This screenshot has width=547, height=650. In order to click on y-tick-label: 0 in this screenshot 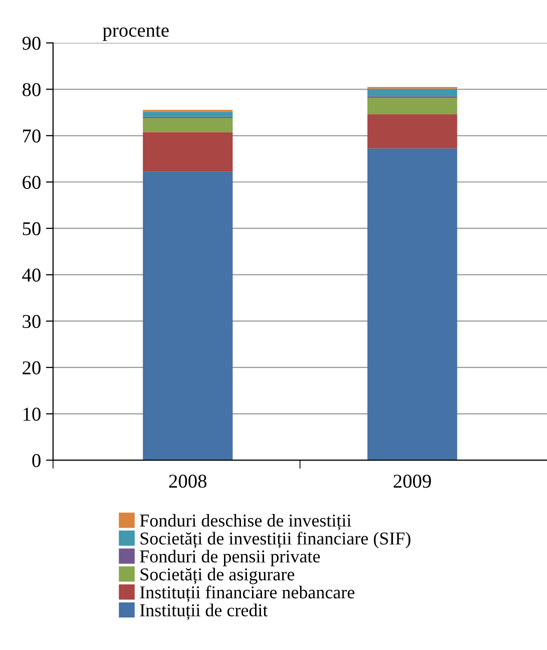, I will do `click(36, 461)`.